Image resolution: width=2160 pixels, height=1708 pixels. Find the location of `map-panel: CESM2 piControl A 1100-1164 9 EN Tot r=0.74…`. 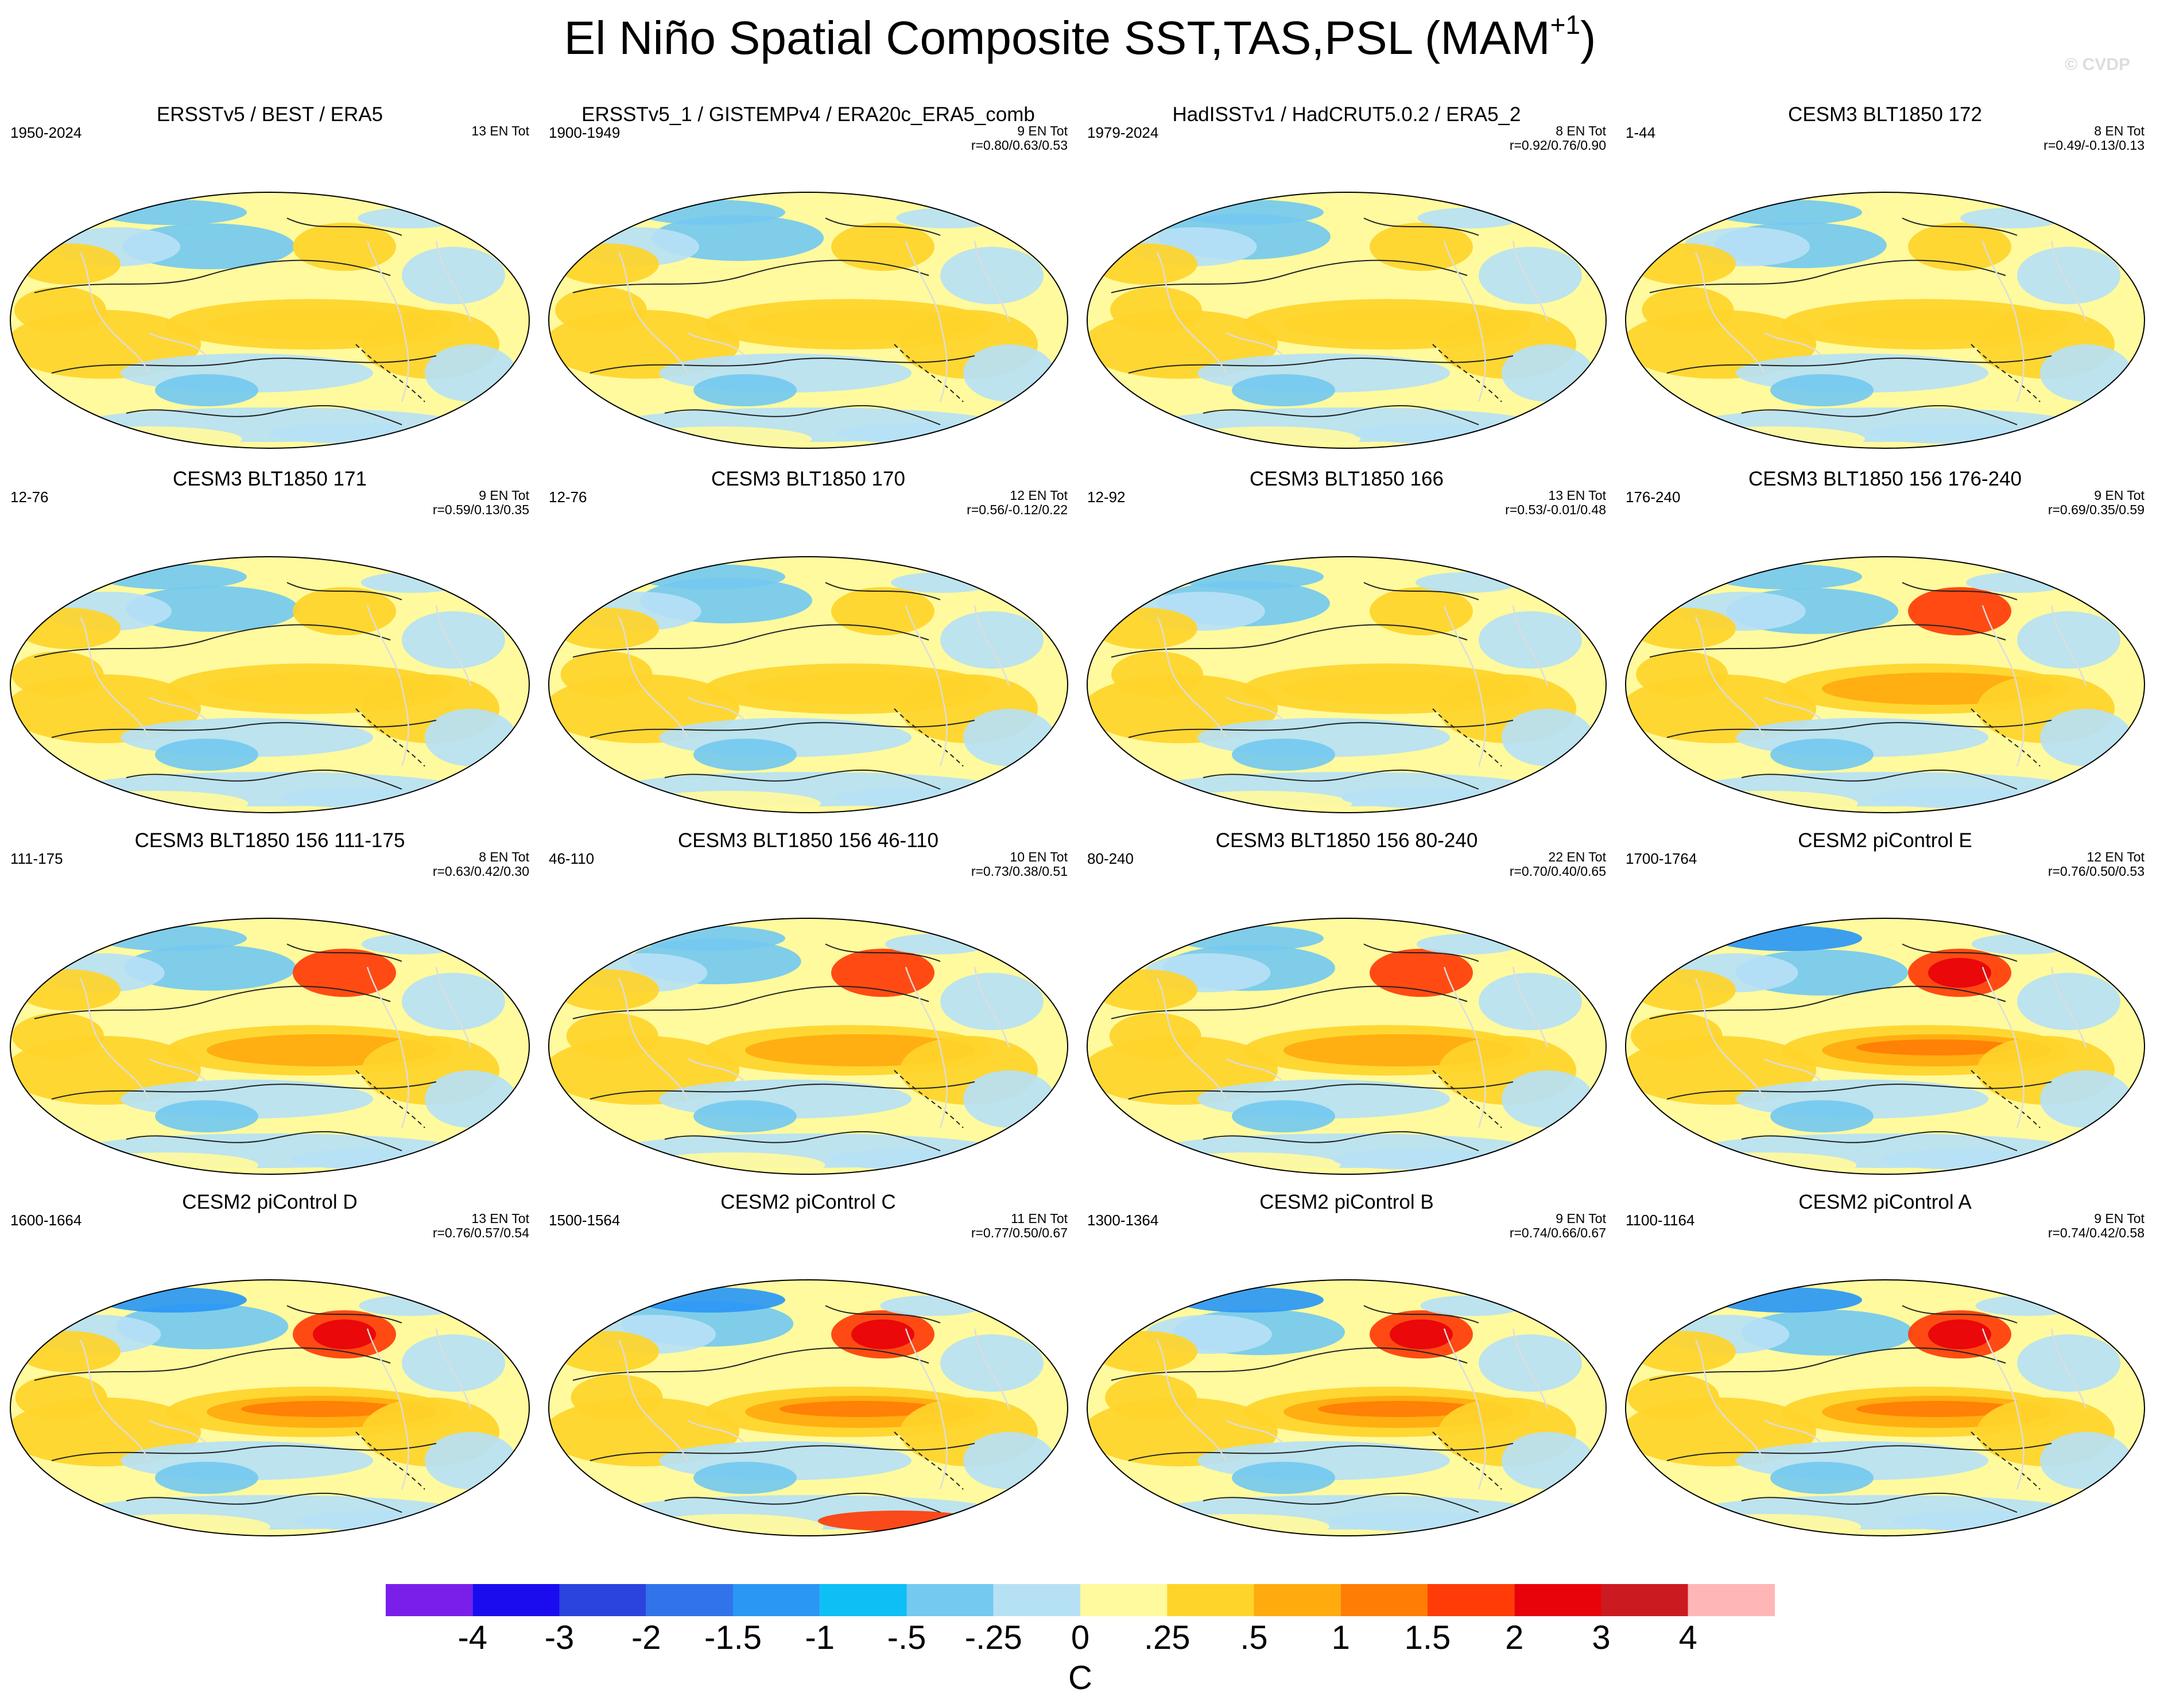

map-panel: CESM2 piControl A 1100-1164 9 EN Tot r=0.74… is located at coordinates (1885, 1374).